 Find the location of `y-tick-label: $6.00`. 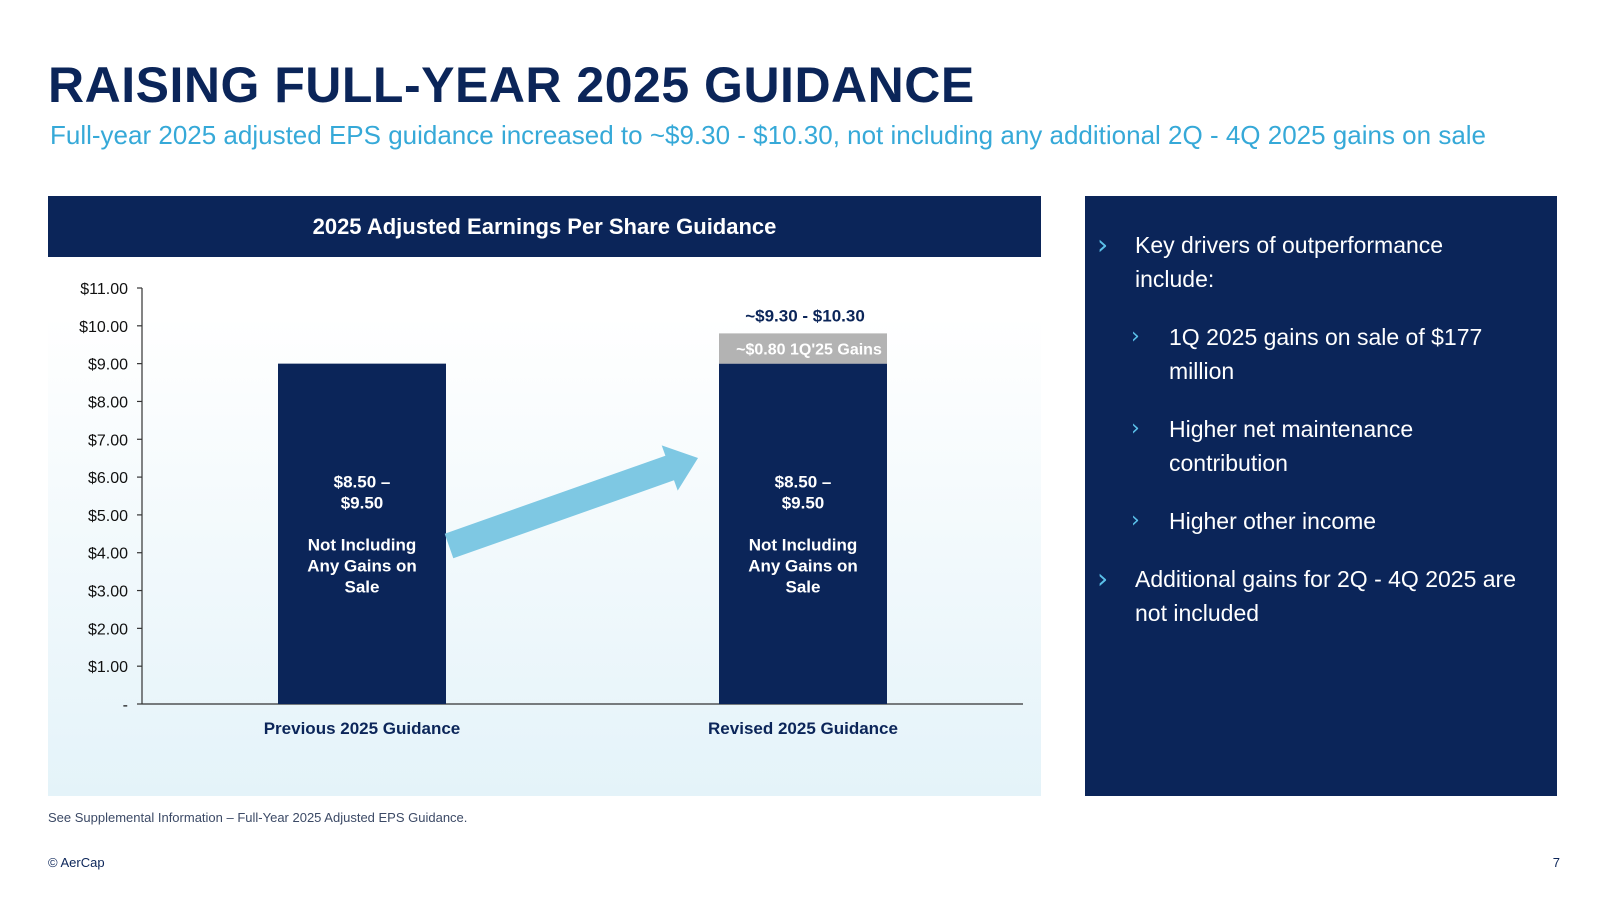

y-tick-label: $6.00 is located at coordinates (108, 478).